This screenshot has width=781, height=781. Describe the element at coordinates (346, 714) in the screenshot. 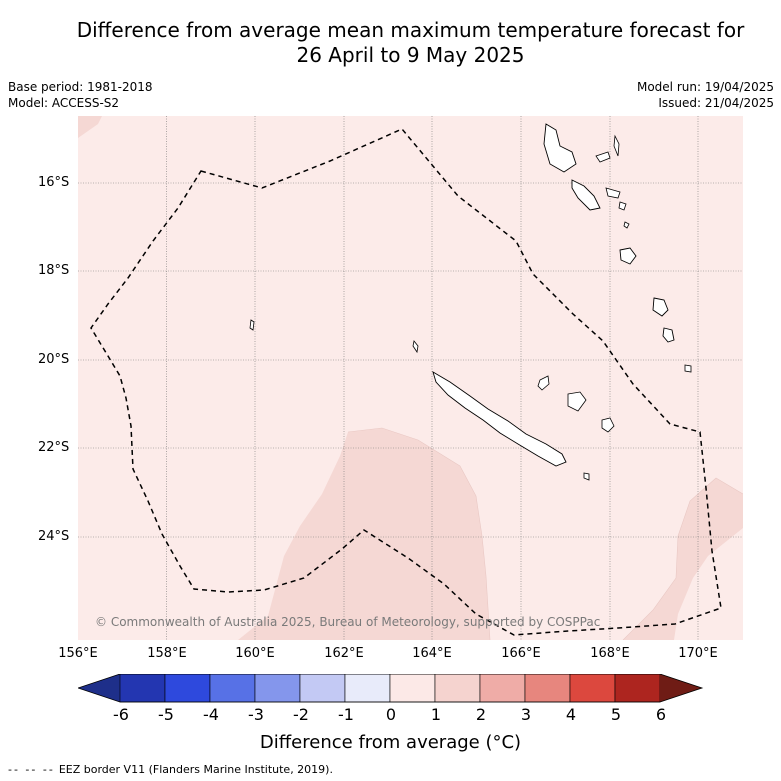

I see `colorbar-tick: -1` at that location.